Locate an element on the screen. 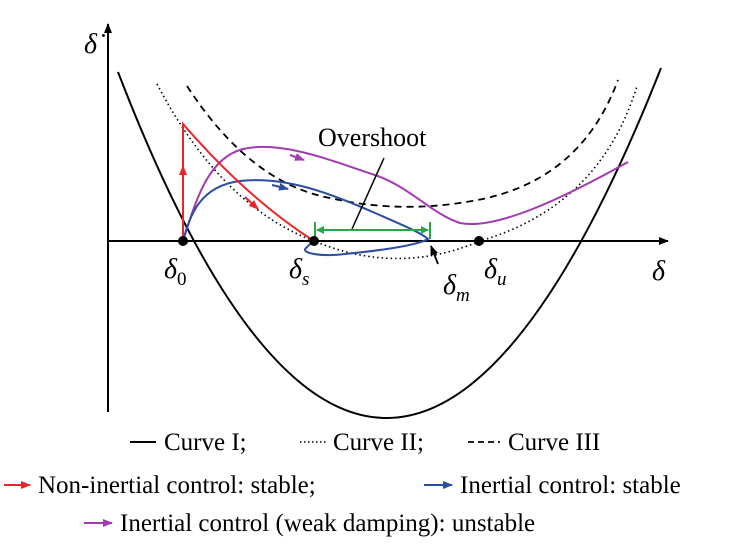  purple-trajectory is located at coordinates (405, 193).